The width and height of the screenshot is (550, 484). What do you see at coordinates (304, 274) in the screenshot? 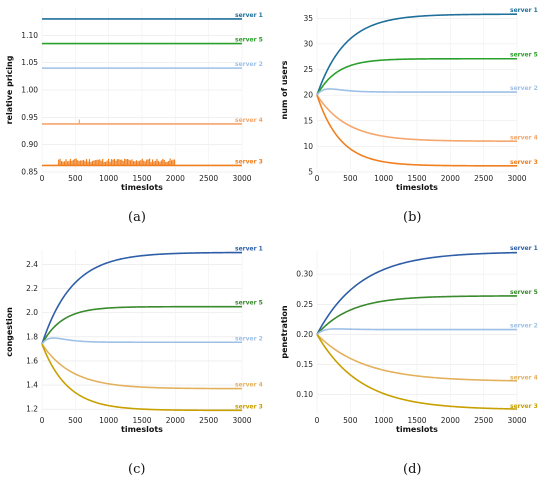
I see `y-tick-label: 0.30` at bounding box center [304, 274].